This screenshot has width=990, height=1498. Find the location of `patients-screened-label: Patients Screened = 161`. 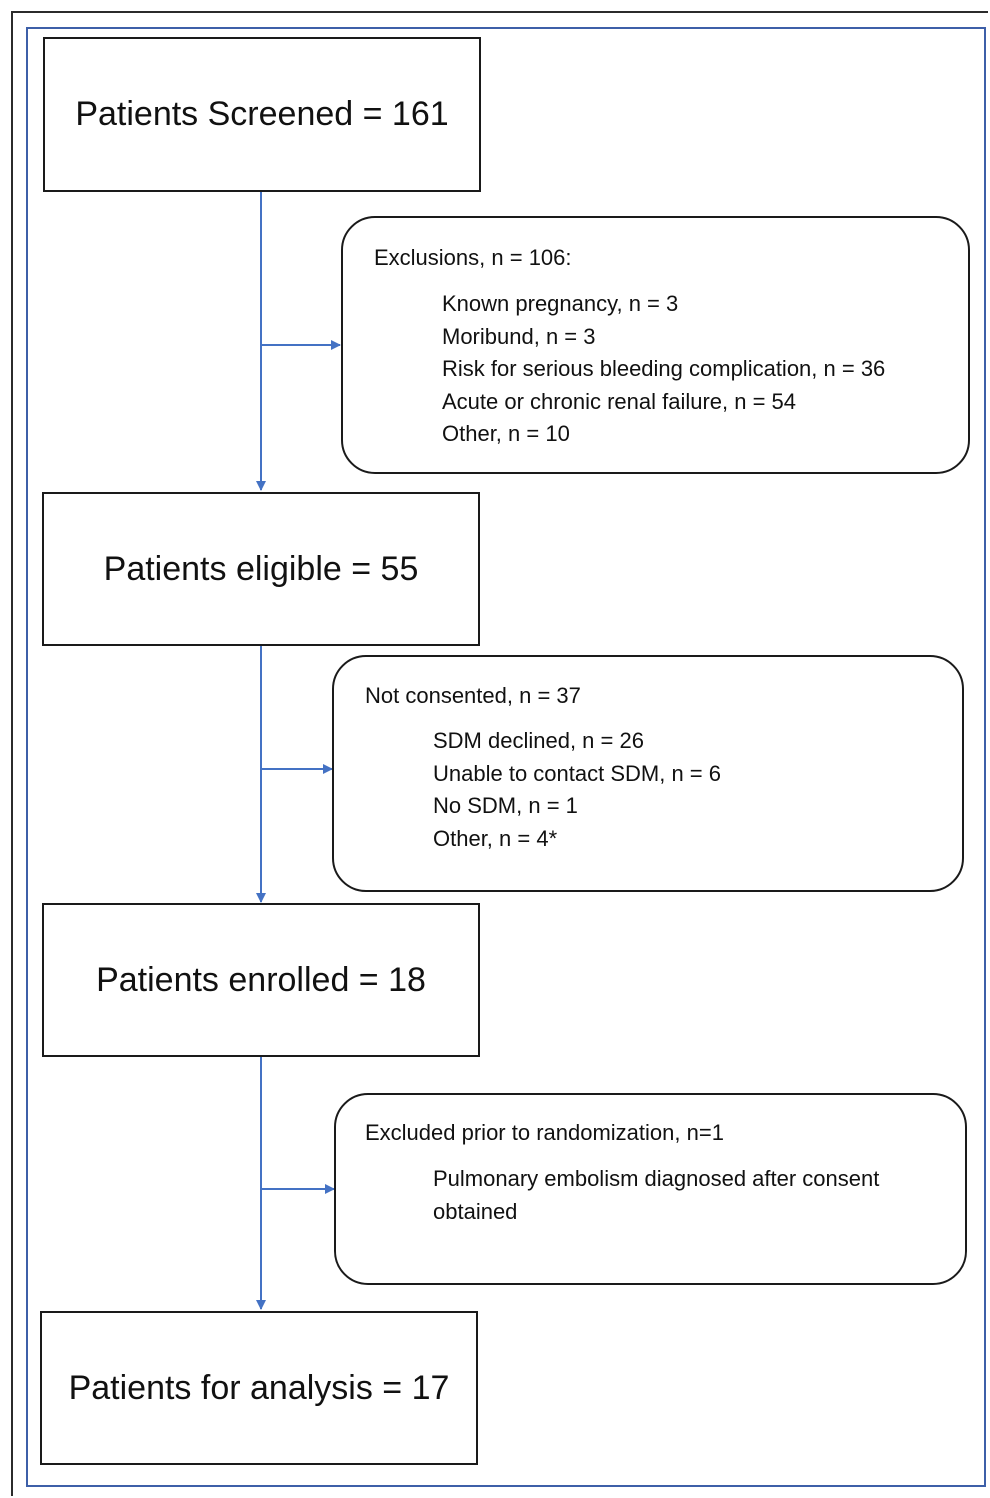

patients-screened-label: Patients Screened = 161 is located at coordinates (262, 114).